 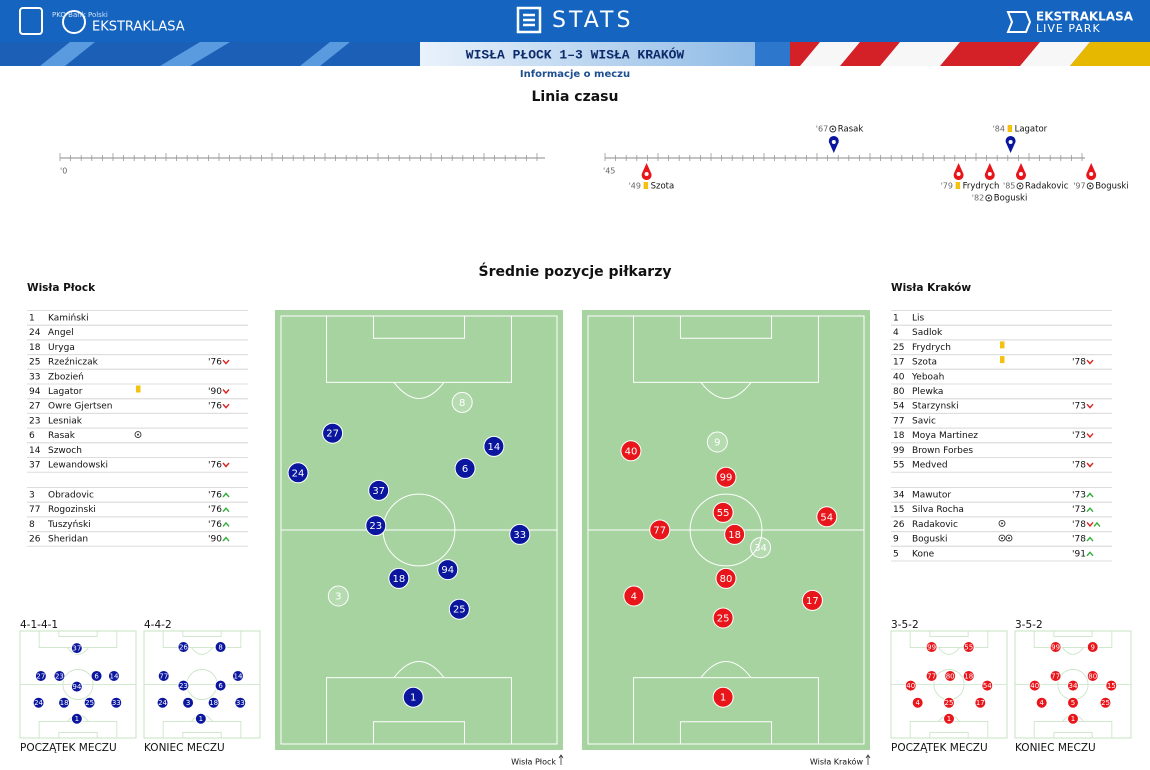 I want to click on event-minute: '97, so click(x=1079, y=186).